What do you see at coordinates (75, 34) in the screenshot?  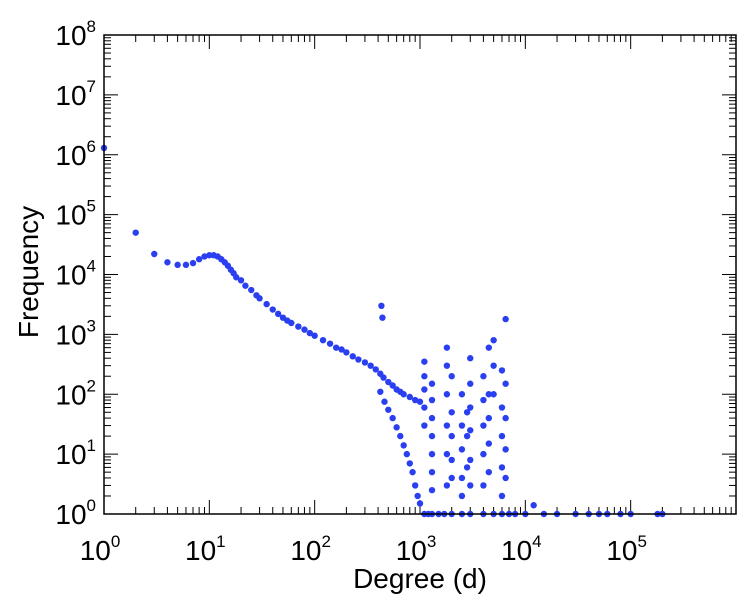 I see `y-tick-label: 10⁸` at bounding box center [75, 34].